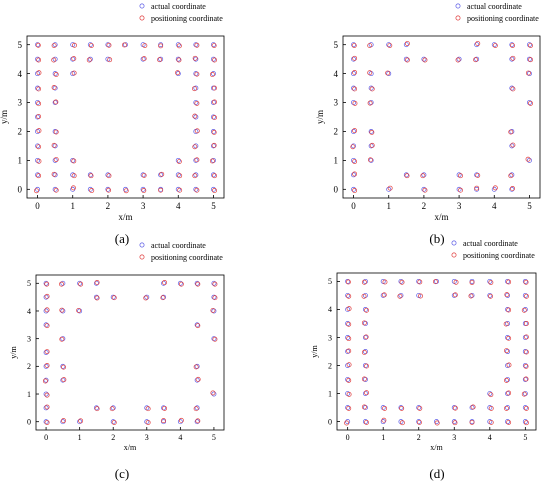 This screenshot has height=493, width=550. What do you see at coordinates (458, 18) in the screenshot?
I see `legend-marker-positioning` at bounding box center [458, 18].